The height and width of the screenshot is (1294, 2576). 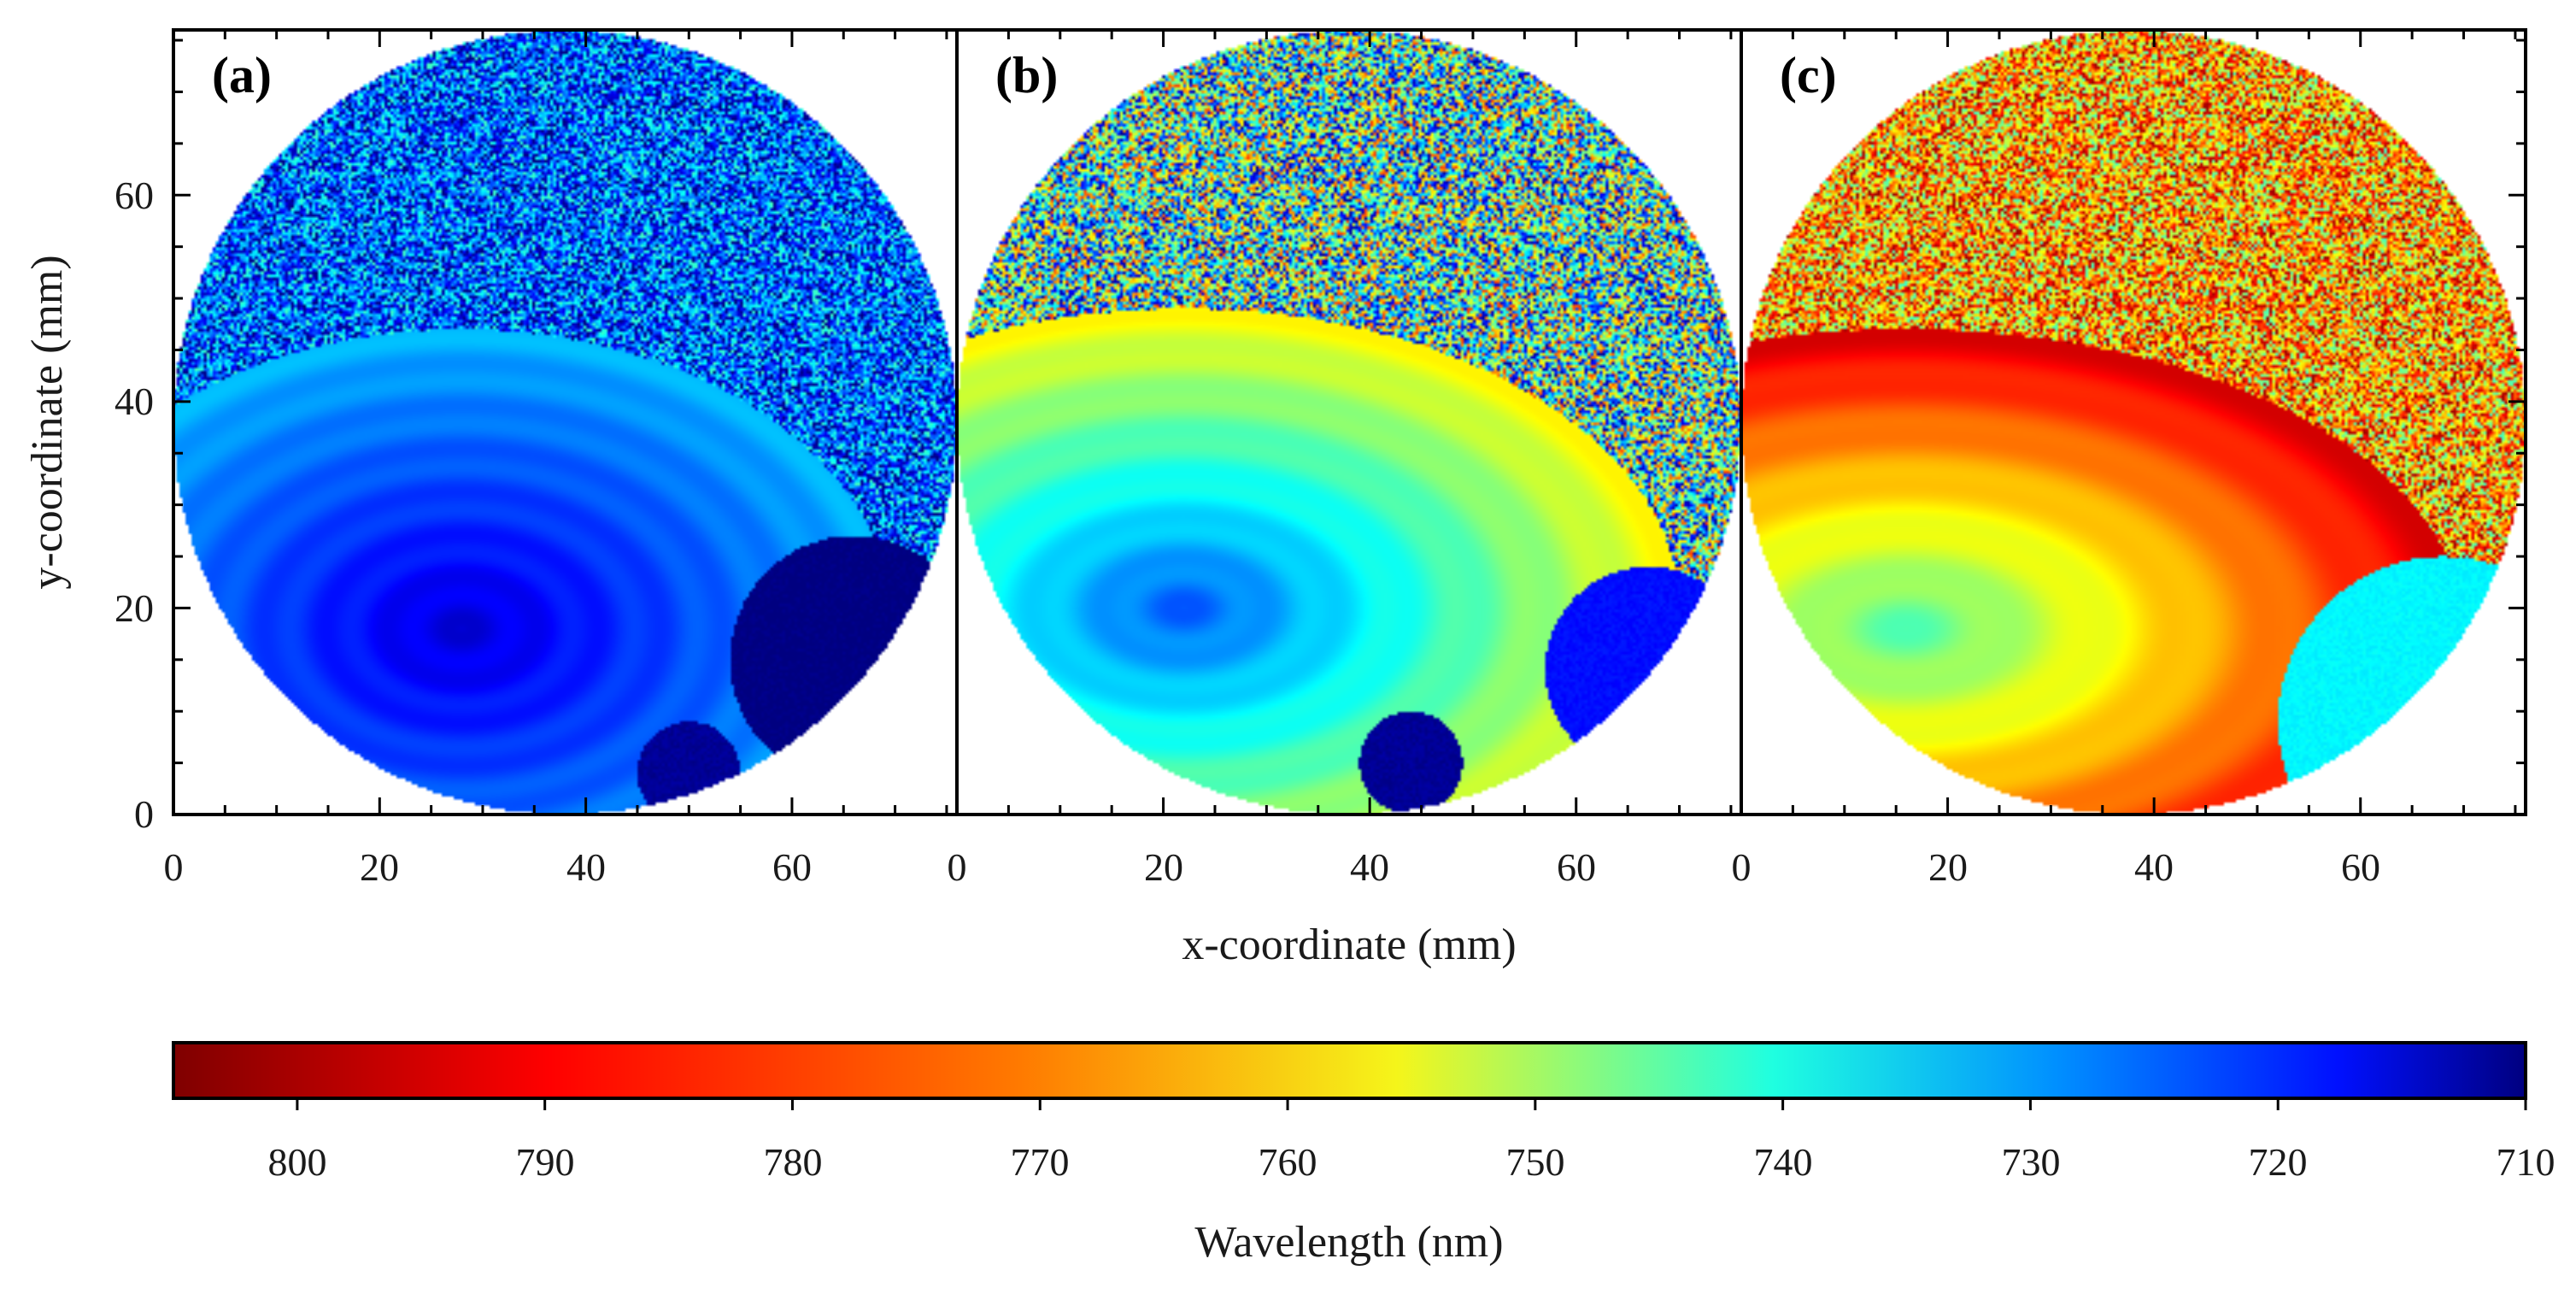 What do you see at coordinates (1784, 1162) in the screenshot?
I see `colorbar-tick-label-6: 740` at bounding box center [1784, 1162].